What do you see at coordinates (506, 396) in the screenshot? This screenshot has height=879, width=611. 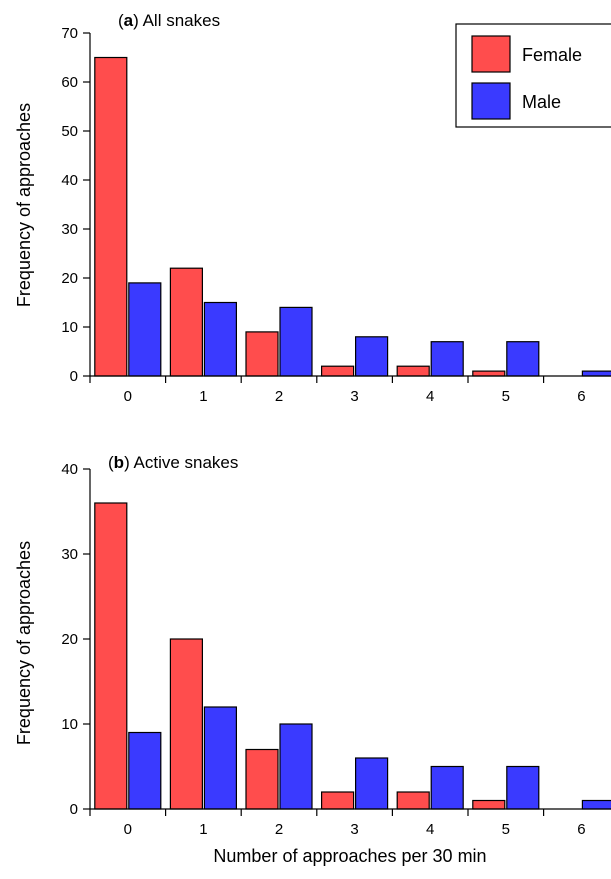 I see `panel-a-x-tick-label: 5` at bounding box center [506, 396].